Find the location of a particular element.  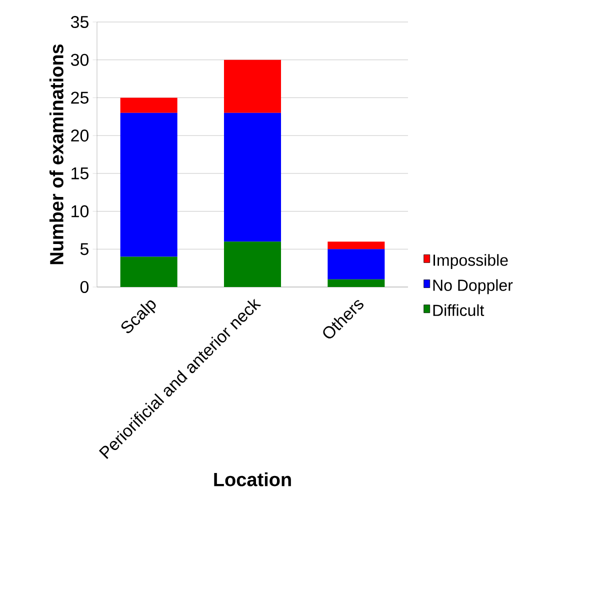

legend-label: Impossible is located at coordinates (471, 262).